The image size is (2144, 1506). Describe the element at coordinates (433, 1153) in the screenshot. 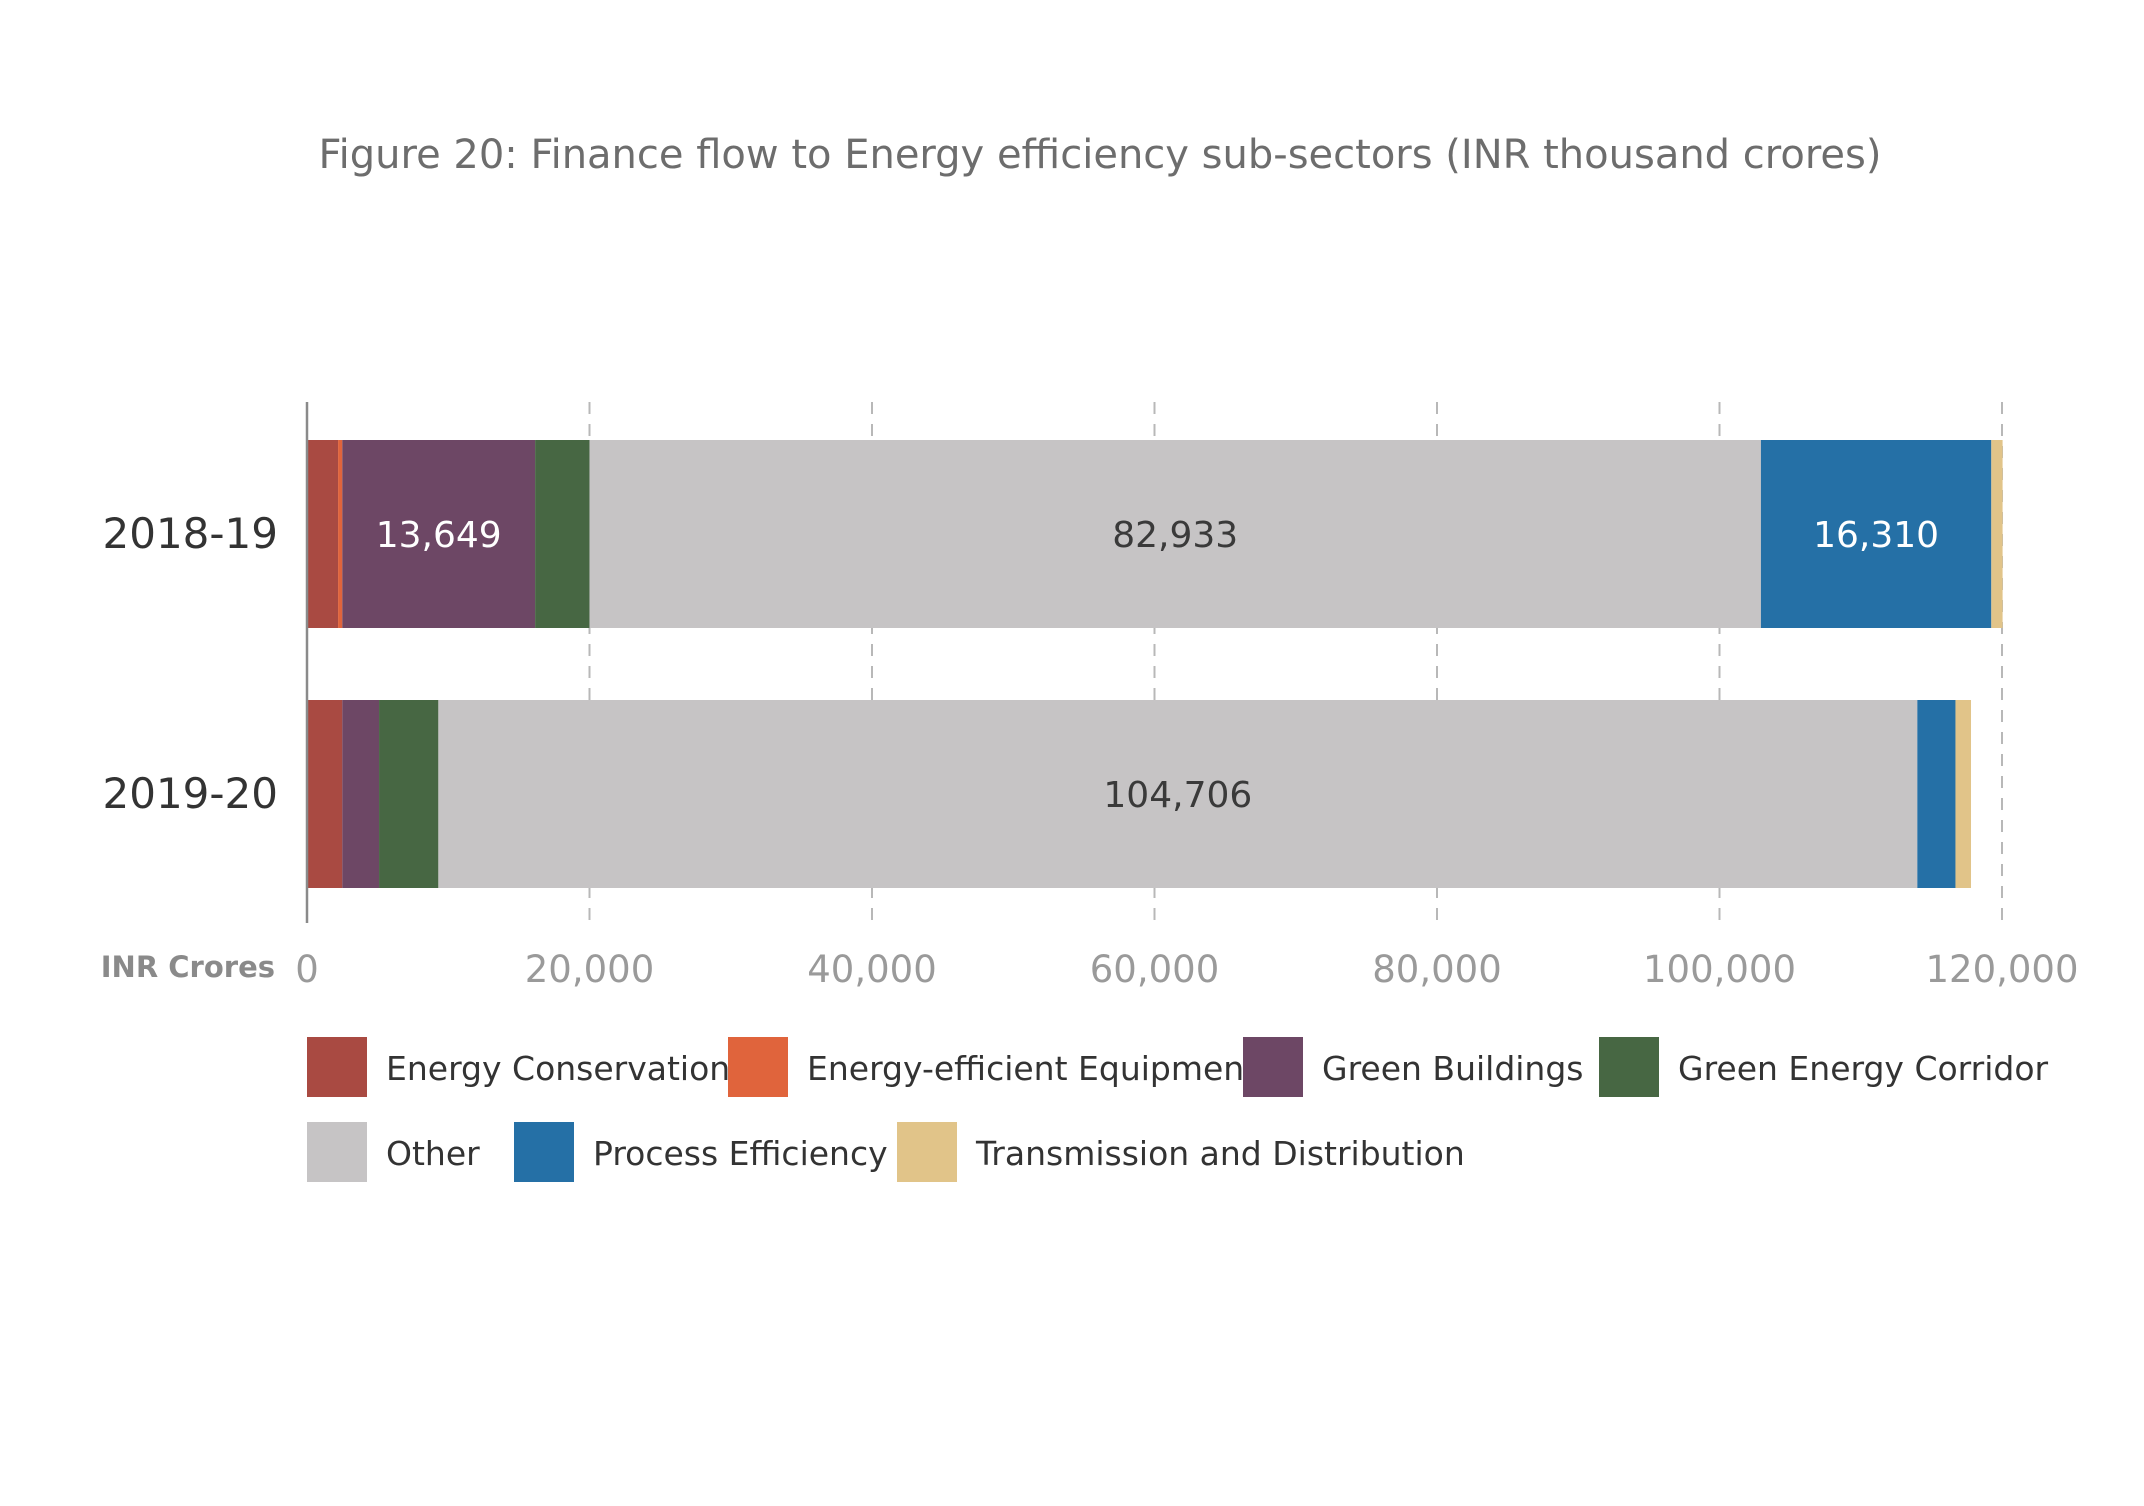

I see `legend-label: Other` at that location.